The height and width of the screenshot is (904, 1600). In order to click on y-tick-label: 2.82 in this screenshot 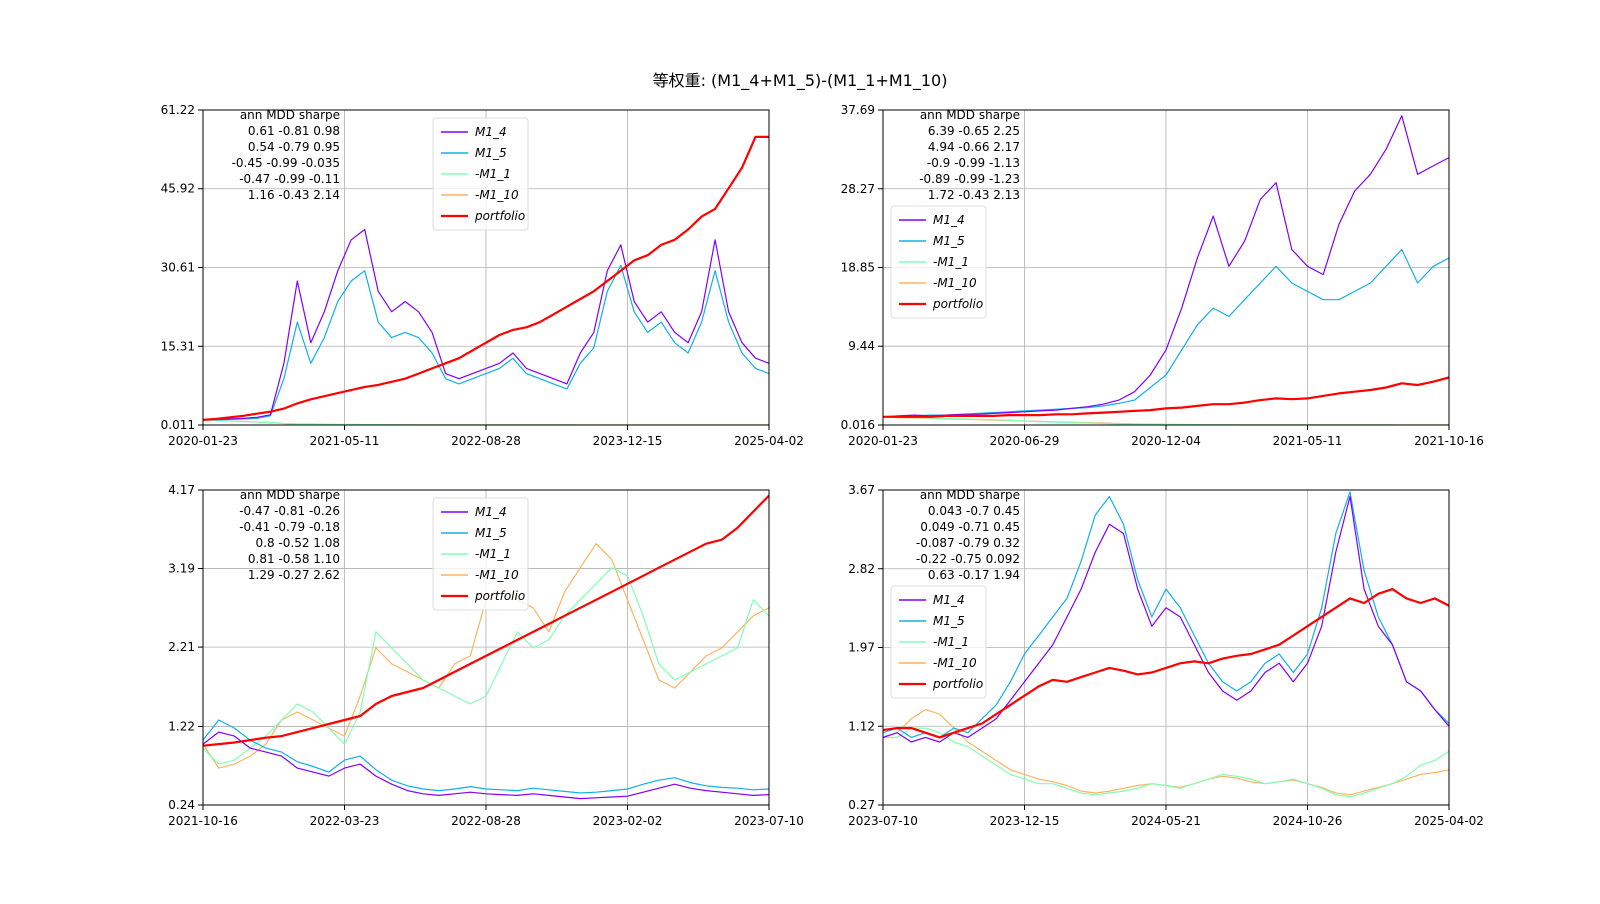, I will do `click(861, 569)`.